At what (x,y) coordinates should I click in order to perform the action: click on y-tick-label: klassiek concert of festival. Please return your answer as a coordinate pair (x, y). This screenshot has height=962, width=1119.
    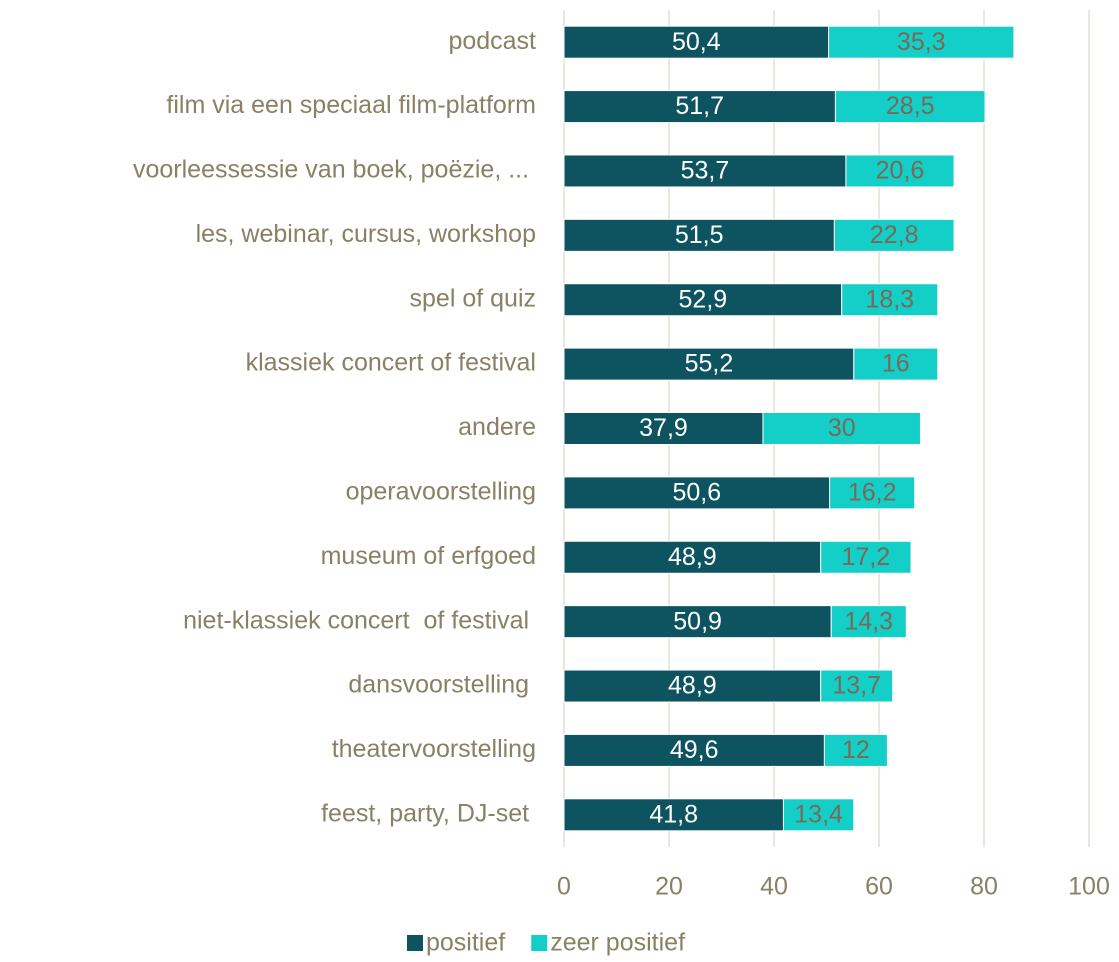
    Looking at the image, I should click on (391, 363).